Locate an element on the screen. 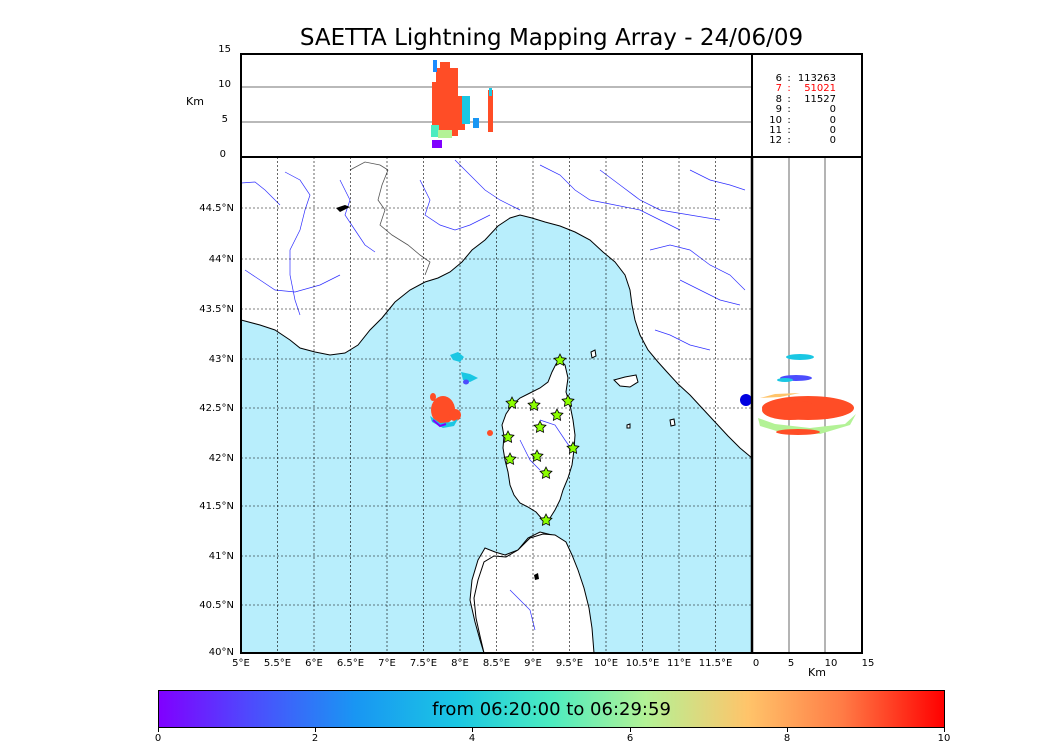  station-count-key: 10 is located at coordinates (775, 120).